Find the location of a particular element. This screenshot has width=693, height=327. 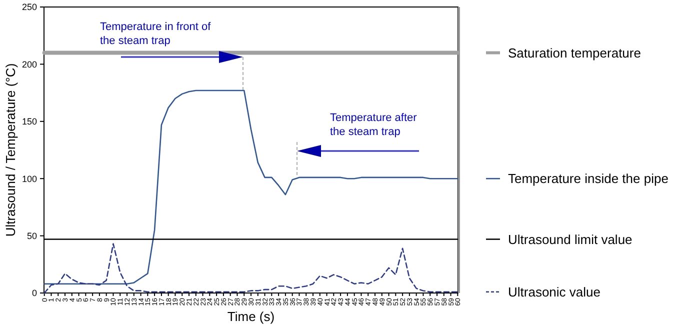

legend-label: Saturation temperature is located at coordinates (574, 52).